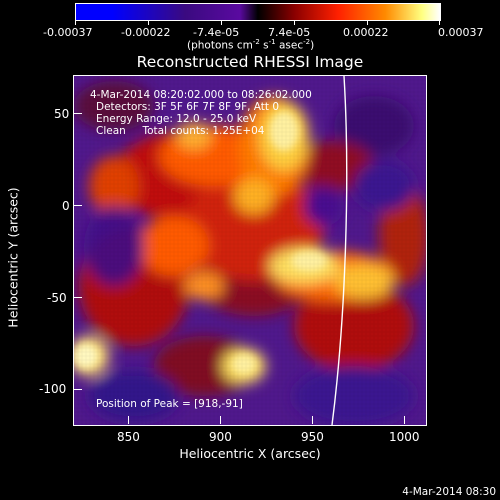 The image size is (500, 500). Describe the element at coordinates (216, 32) in the screenshot. I see `colorbar-tick-3: -7.4e-05` at that location.